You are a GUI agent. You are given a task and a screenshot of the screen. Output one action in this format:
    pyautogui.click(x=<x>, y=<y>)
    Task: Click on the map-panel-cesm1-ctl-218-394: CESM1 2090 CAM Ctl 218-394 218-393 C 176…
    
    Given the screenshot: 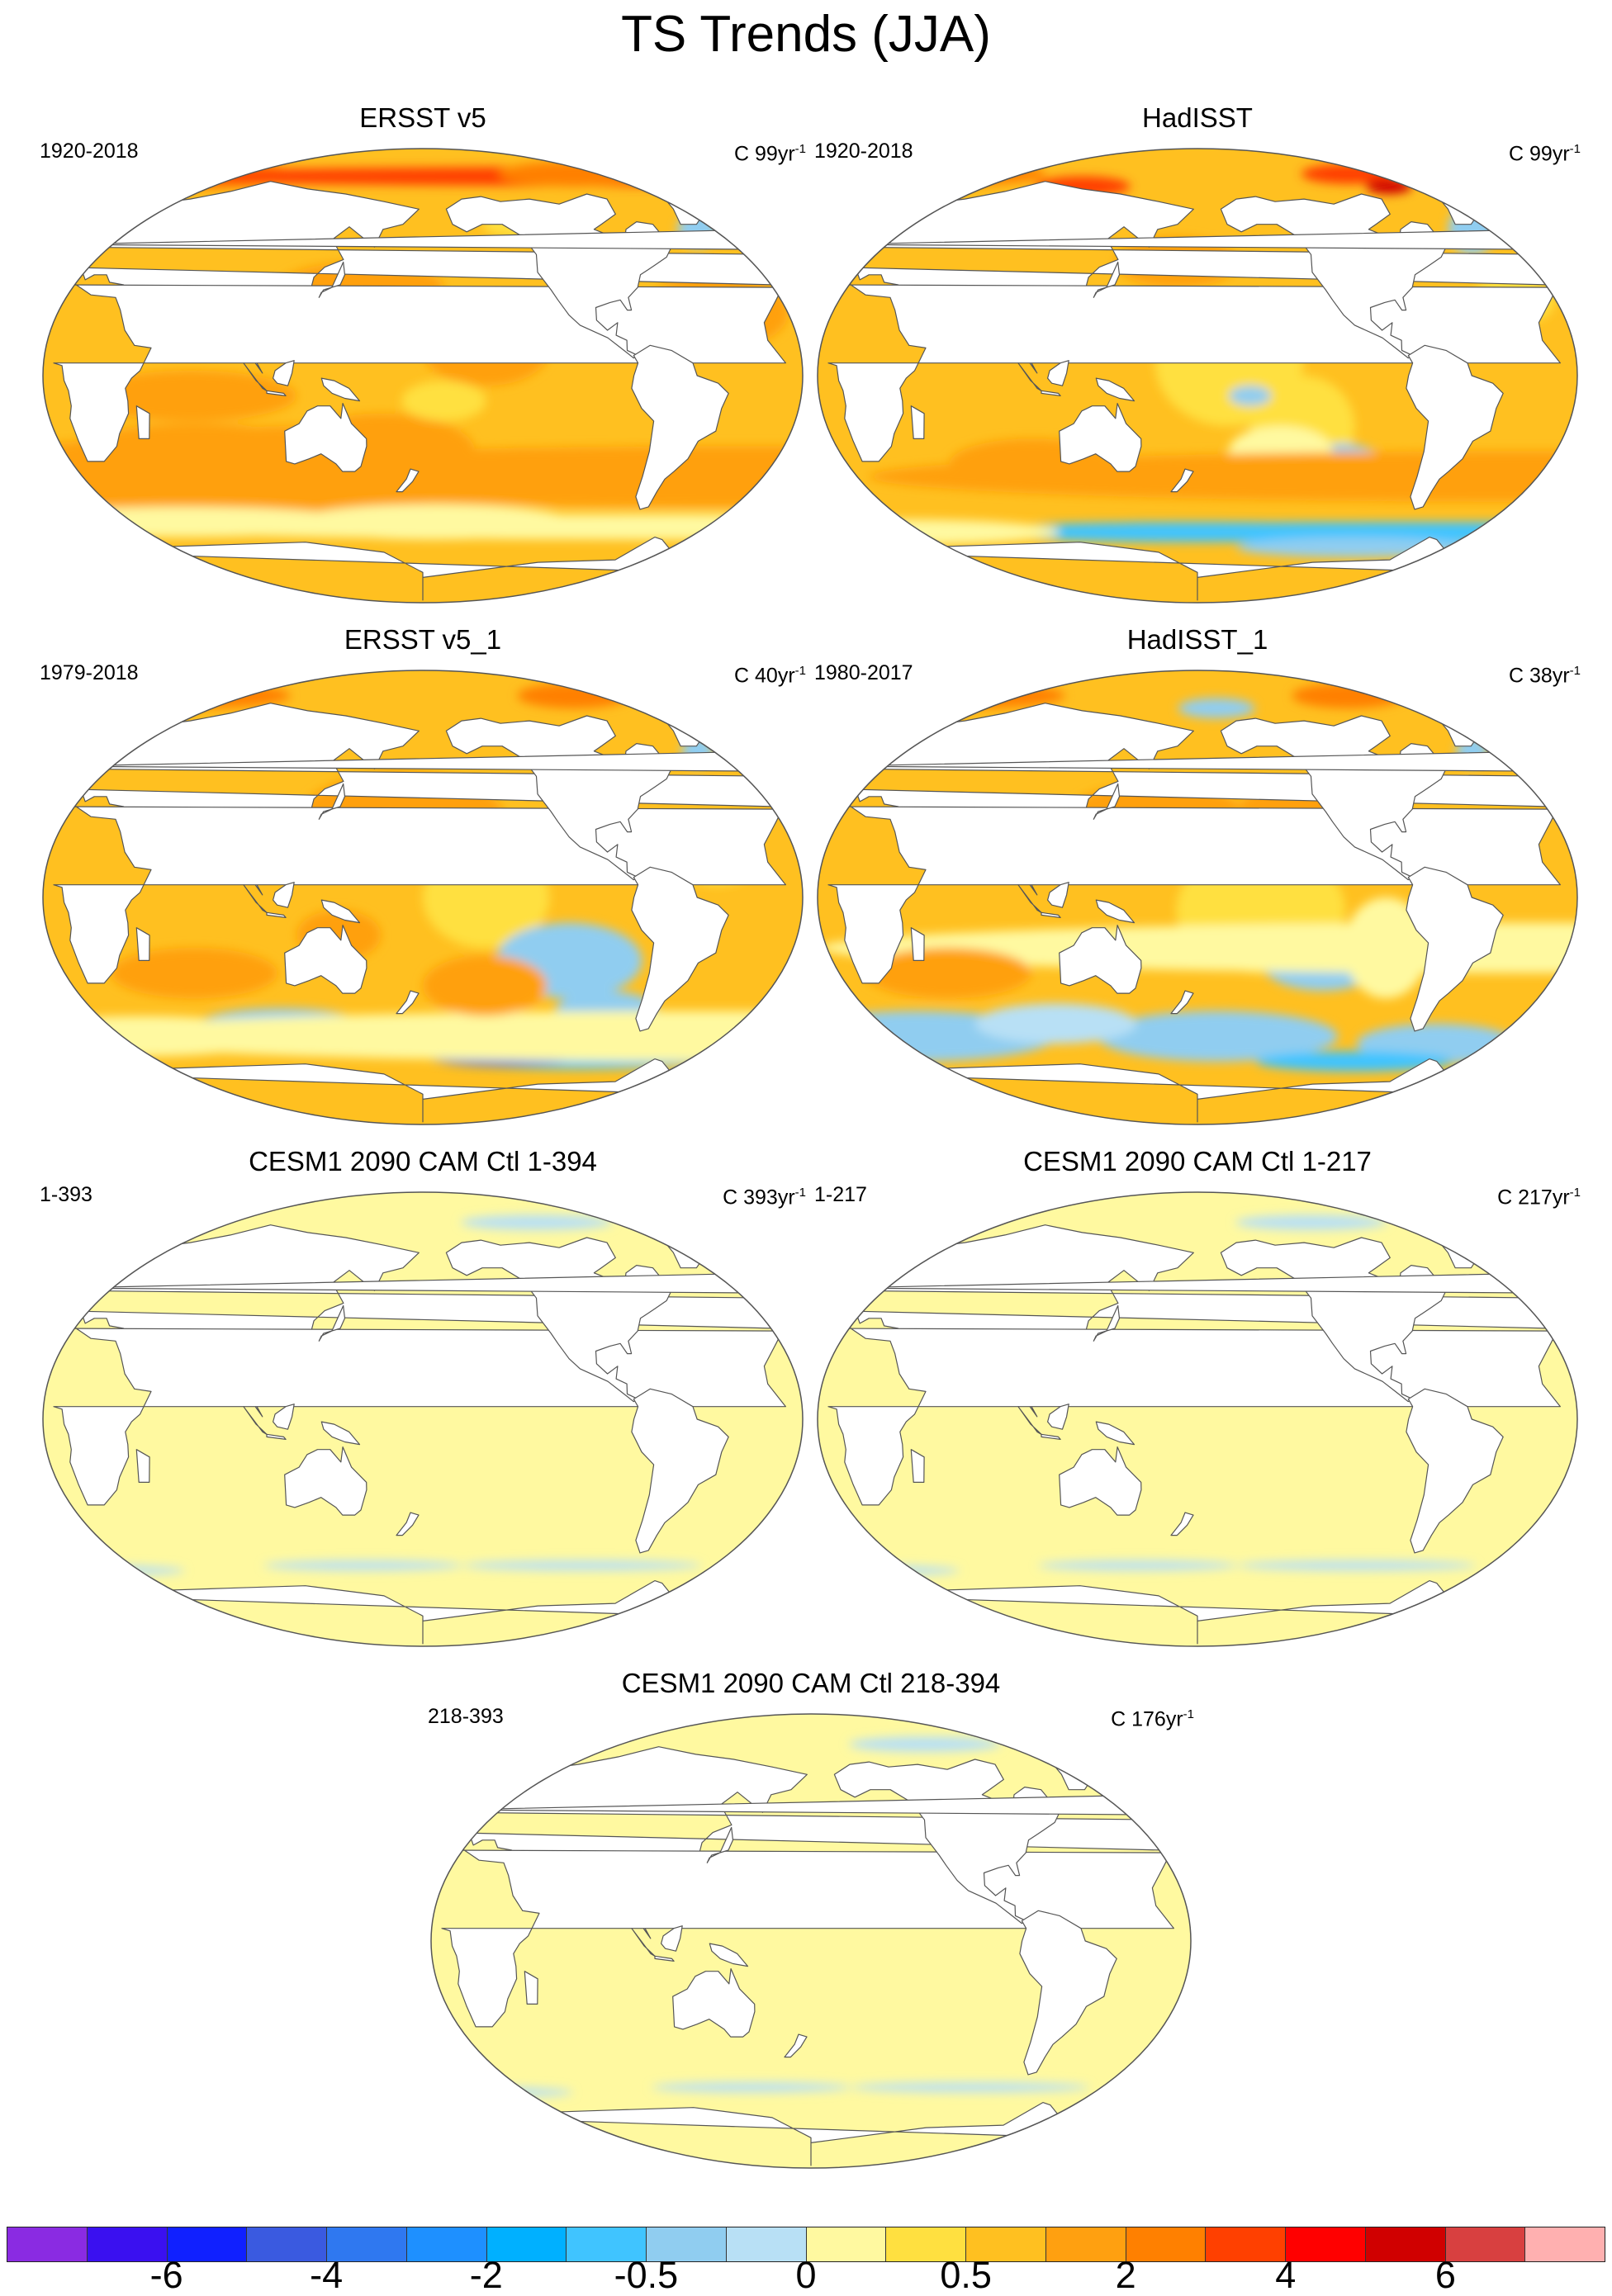 What is the action you would take?
    pyautogui.click(x=811, y=1920)
    